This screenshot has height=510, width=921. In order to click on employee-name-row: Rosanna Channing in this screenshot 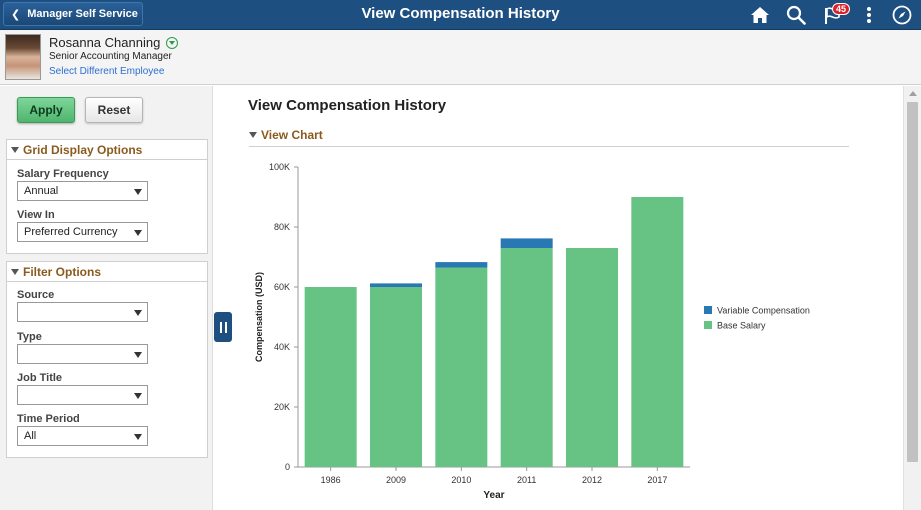, I will do `click(113, 42)`.